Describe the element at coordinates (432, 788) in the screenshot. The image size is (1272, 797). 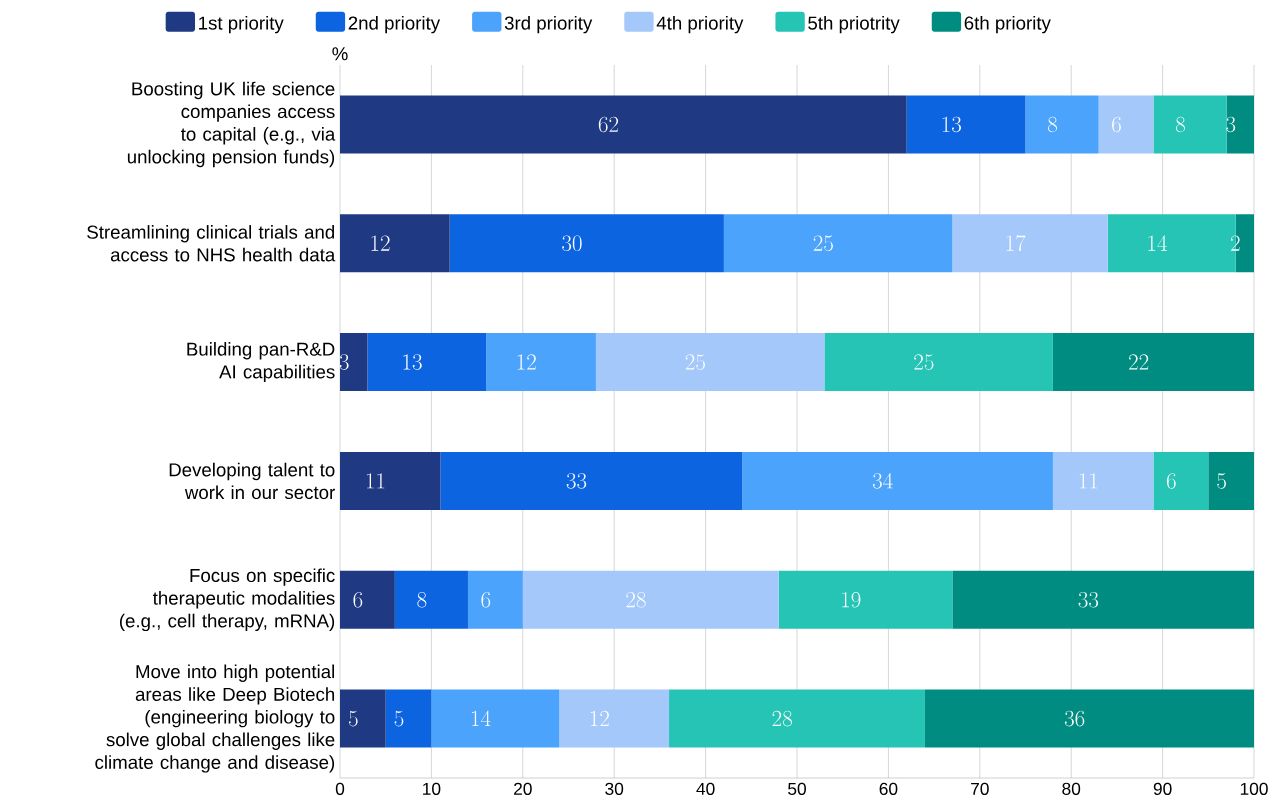
I see `x-tick-label: 10` at that location.